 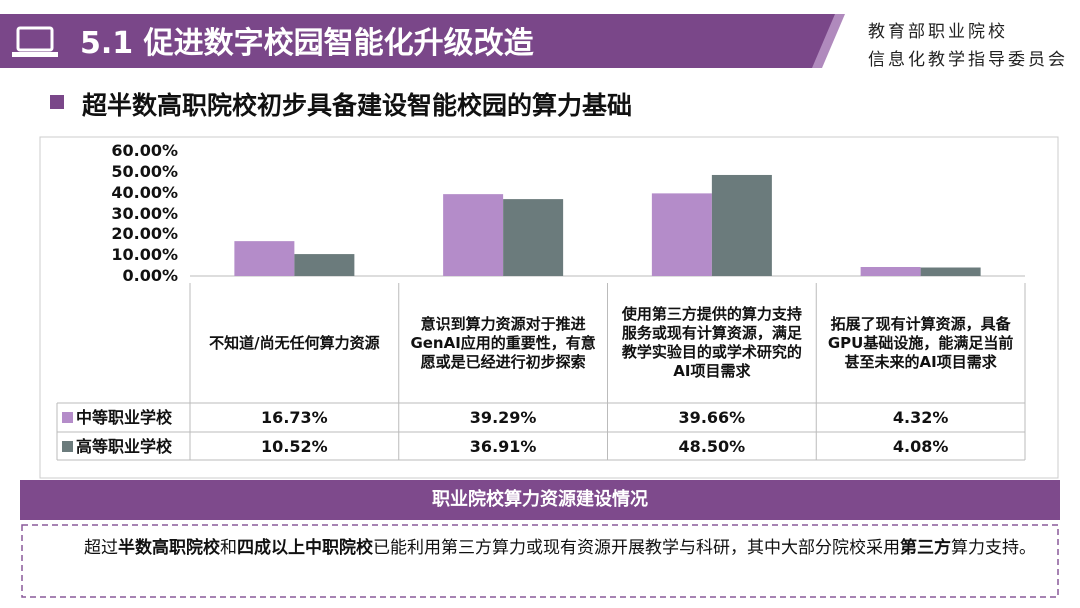 I want to click on legend-label: 高等职业学校, so click(x=124, y=446).